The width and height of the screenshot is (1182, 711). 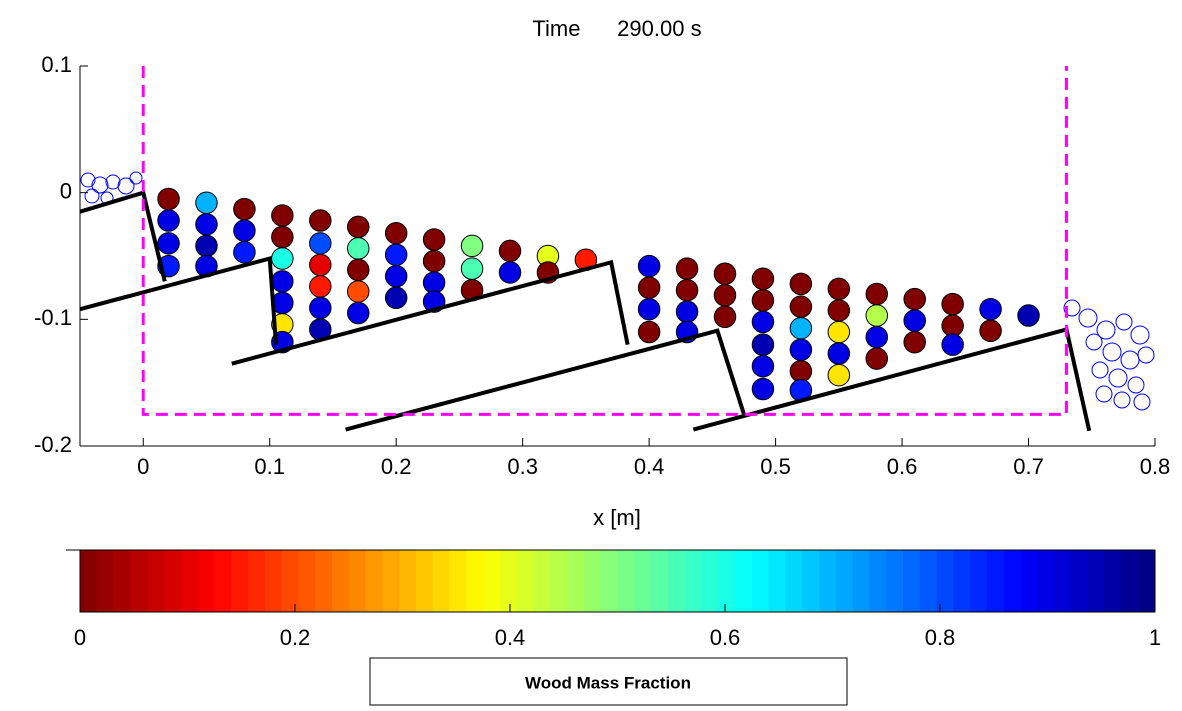 What do you see at coordinates (80, 637) in the screenshot?
I see `colorbar-tick-label: 0` at bounding box center [80, 637].